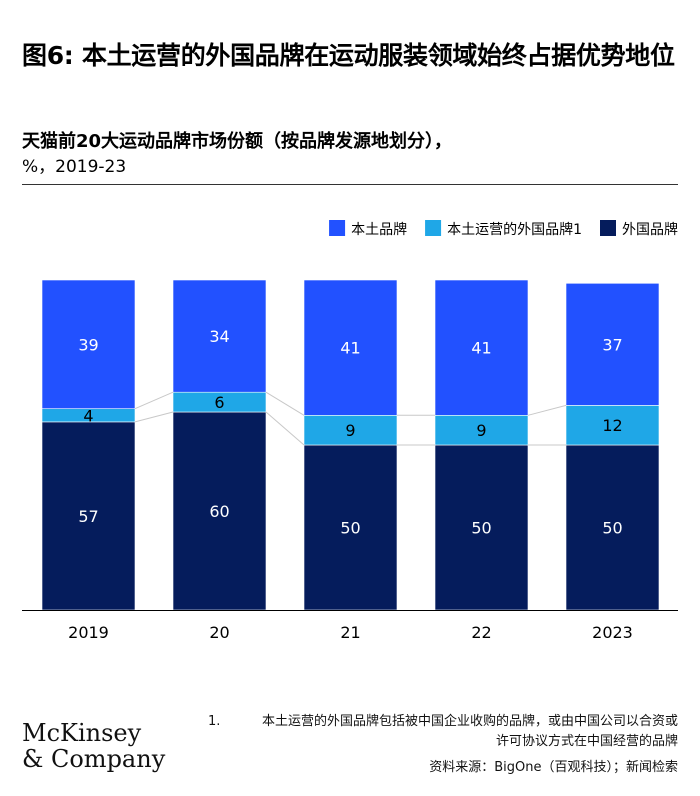 Image resolution: width=700 pixels, height=796 pixels. Describe the element at coordinates (469, 721) in the screenshot. I see `footnote-text-1: 本土运营的外国品牌包括被中国企业收购的品牌，或由中国公司以合资或` at that location.